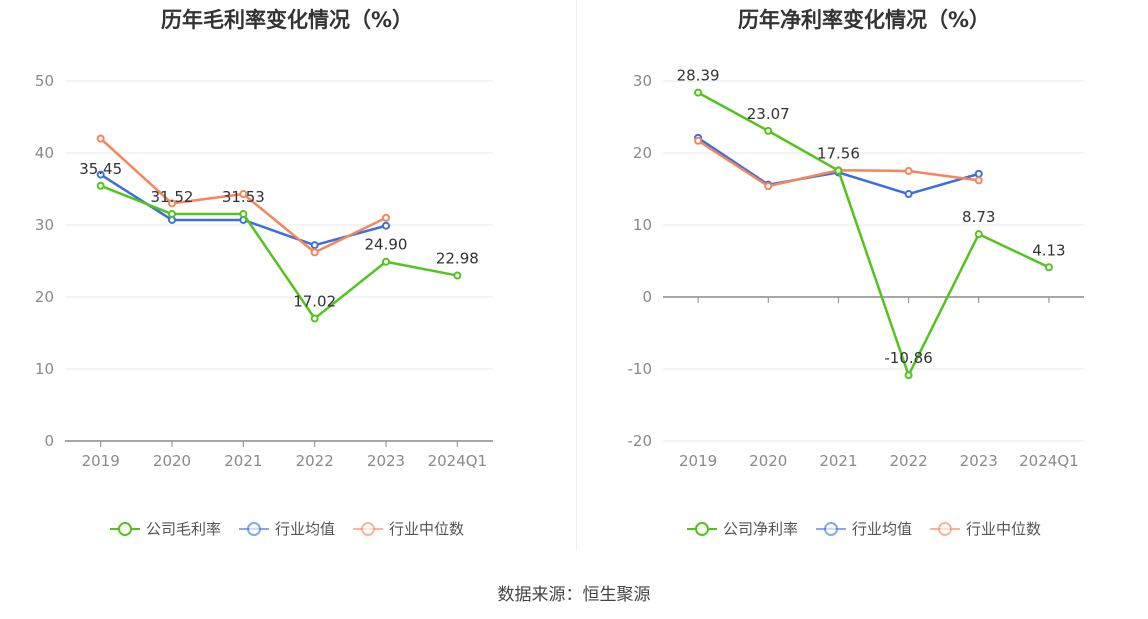  What do you see at coordinates (640, 369) in the screenshot?
I see `y-tick-label: -10` at bounding box center [640, 369].